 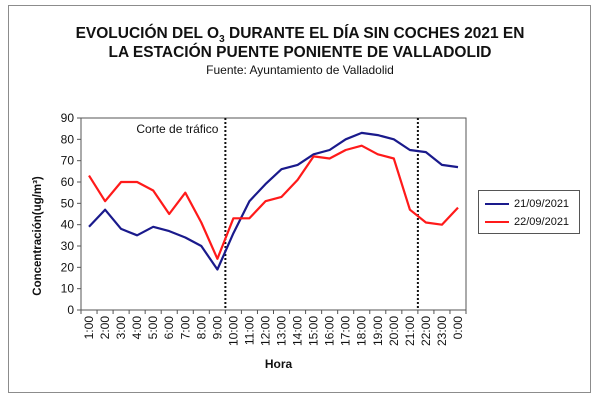 I want to click on y-tick-label: 50, so click(x=68, y=203).